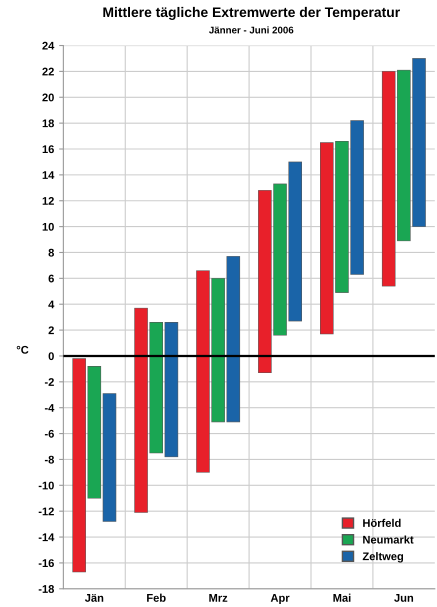  I want to click on x-tick-label: Mrz, so click(218, 598).